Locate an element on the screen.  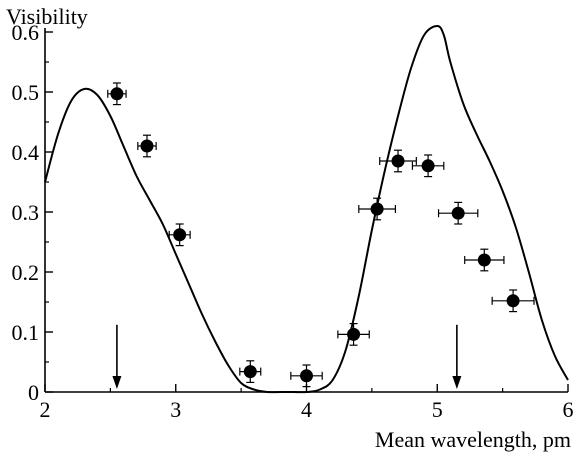
y-axis-label: Visibility is located at coordinates (47, 16).